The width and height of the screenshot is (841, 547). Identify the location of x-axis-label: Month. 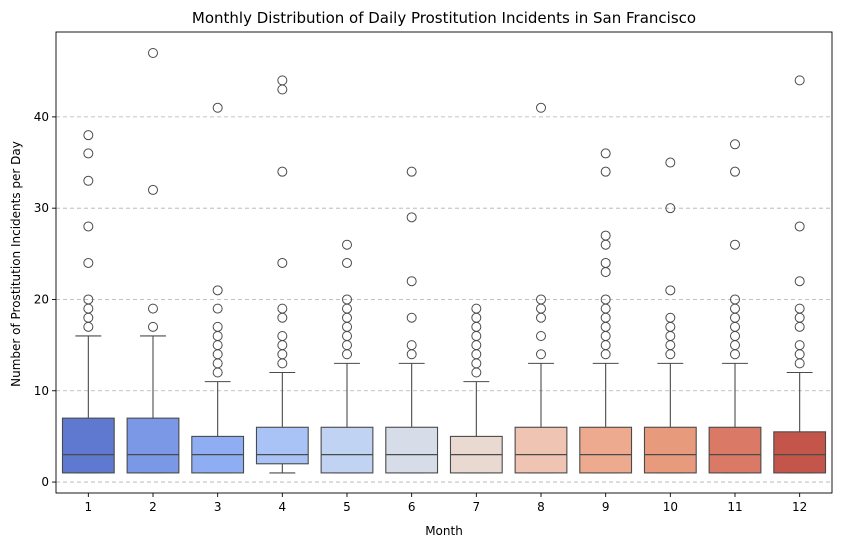
(444, 531).